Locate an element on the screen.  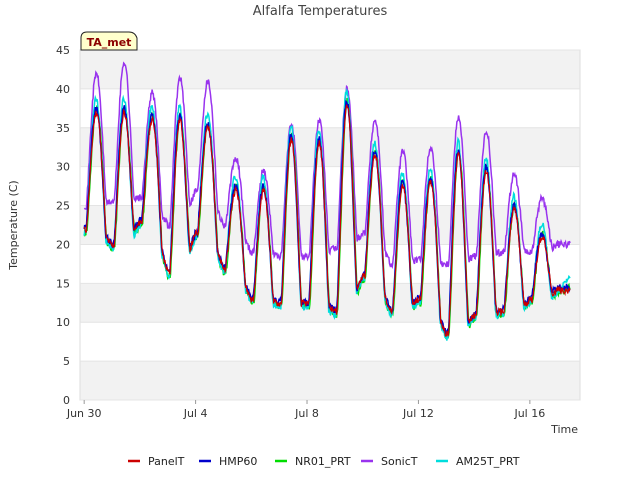
y-tick-label: 10 is located at coordinates (63, 322).